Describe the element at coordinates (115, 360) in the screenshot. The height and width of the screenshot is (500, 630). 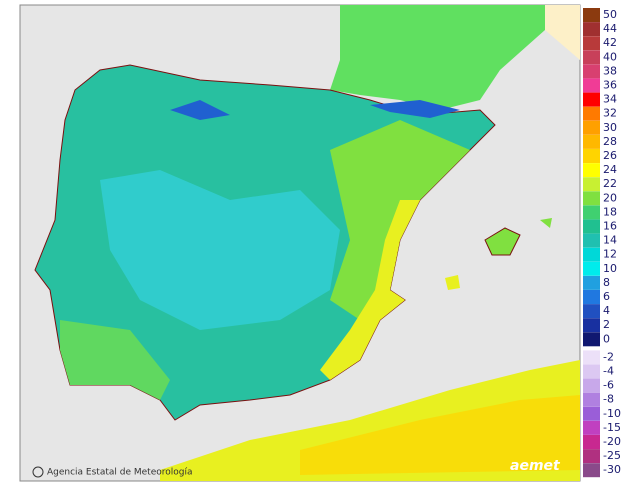
I see `south-west-zone` at that location.